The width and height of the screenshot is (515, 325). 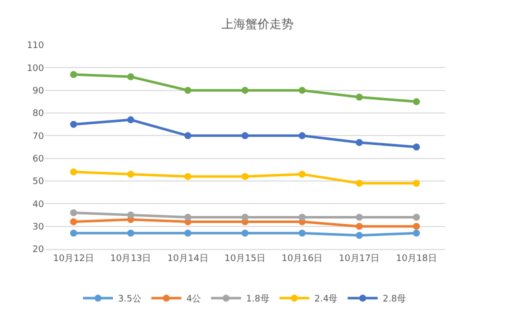 What do you see at coordinates (359, 259) in the screenshot?
I see `x-tick-label: 10月17日` at bounding box center [359, 259].